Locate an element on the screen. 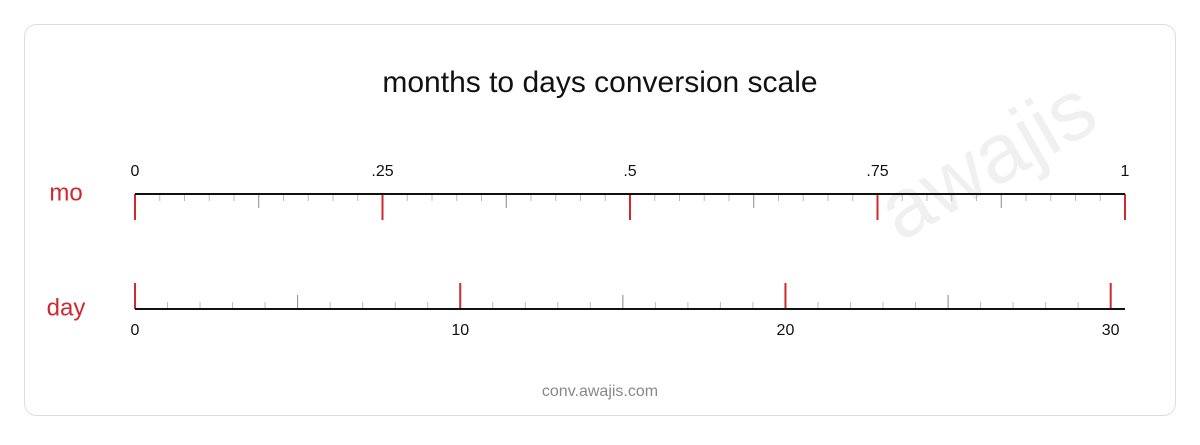 The width and height of the screenshot is (1200, 445). tick-label: 20 is located at coordinates (786, 330).